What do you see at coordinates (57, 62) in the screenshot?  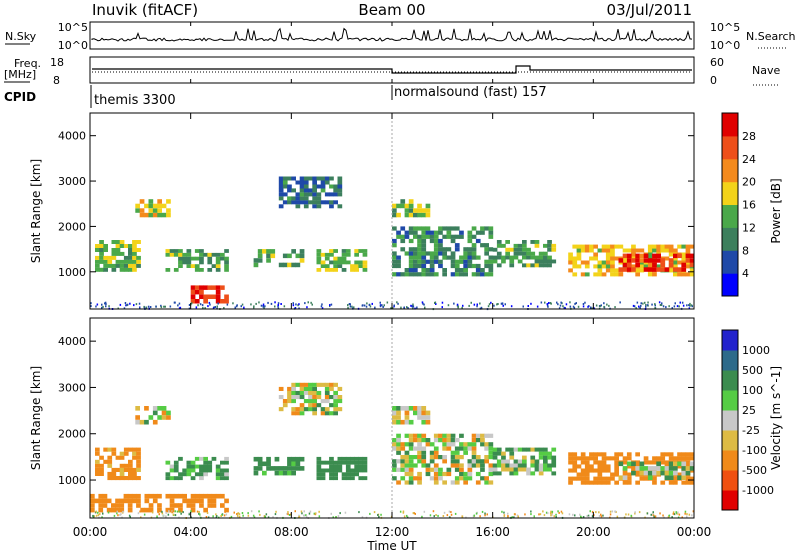 I see `freq-left-tick-top: 18` at bounding box center [57, 62].